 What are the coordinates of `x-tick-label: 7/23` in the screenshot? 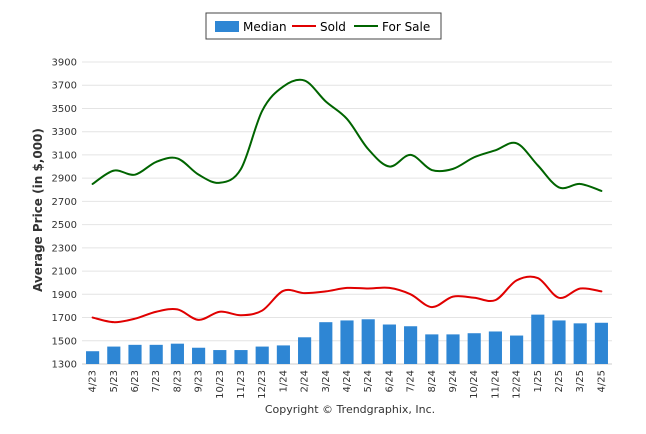 It's located at (156, 381).